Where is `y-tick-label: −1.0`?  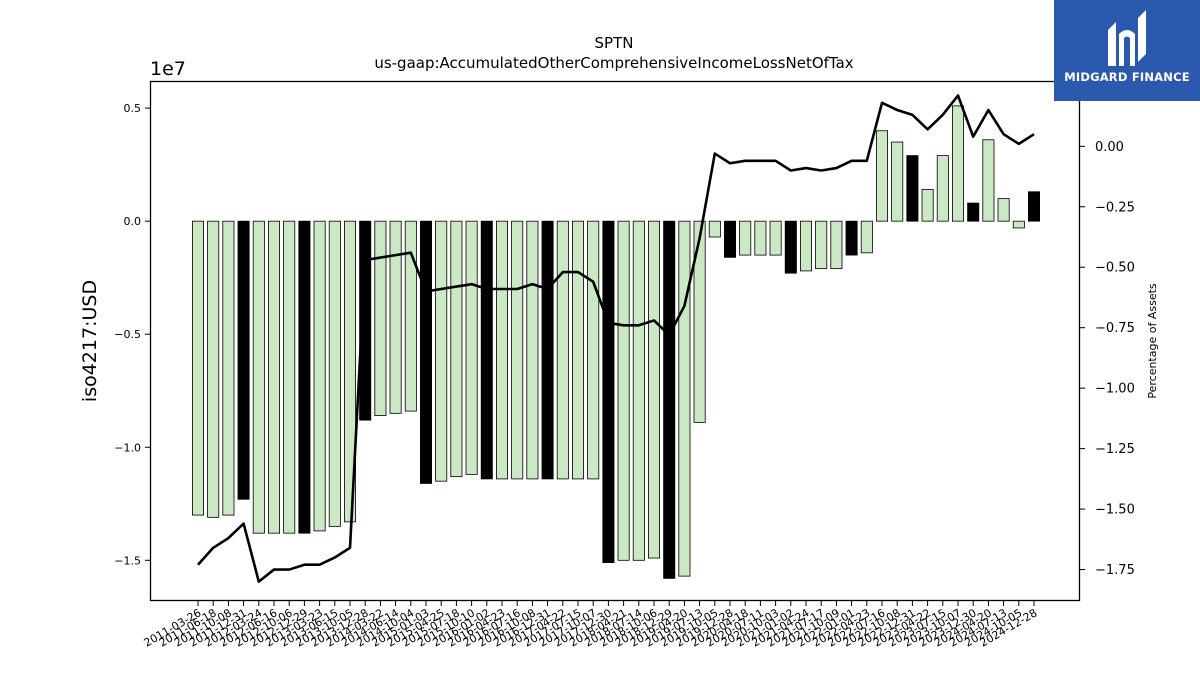
y-tick-label: −1.0 is located at coordinates (127, 447).